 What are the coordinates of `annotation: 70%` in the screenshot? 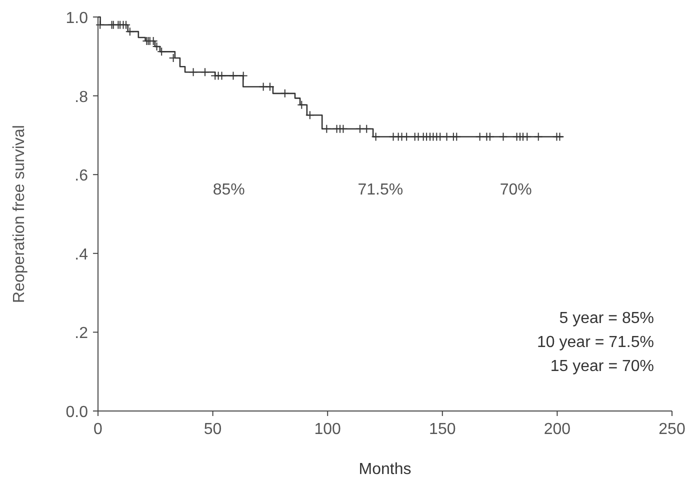 It's located at (516, 189).